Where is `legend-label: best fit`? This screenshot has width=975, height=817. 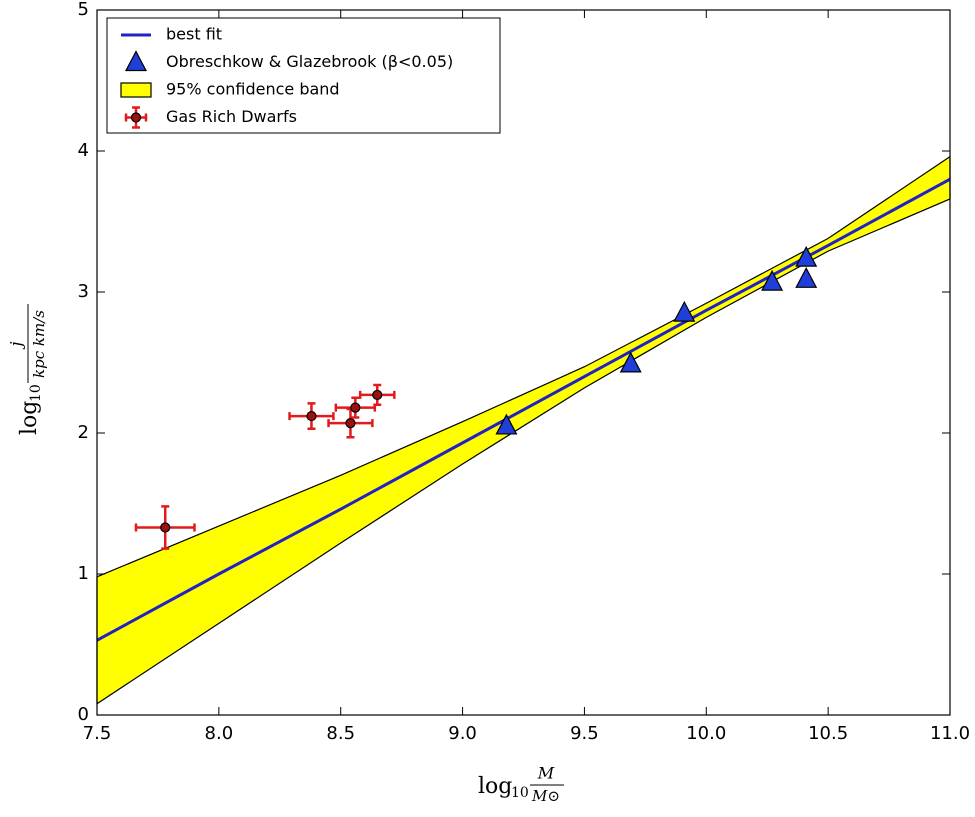
legend-label: best fit is located at coordinates (194, 34).